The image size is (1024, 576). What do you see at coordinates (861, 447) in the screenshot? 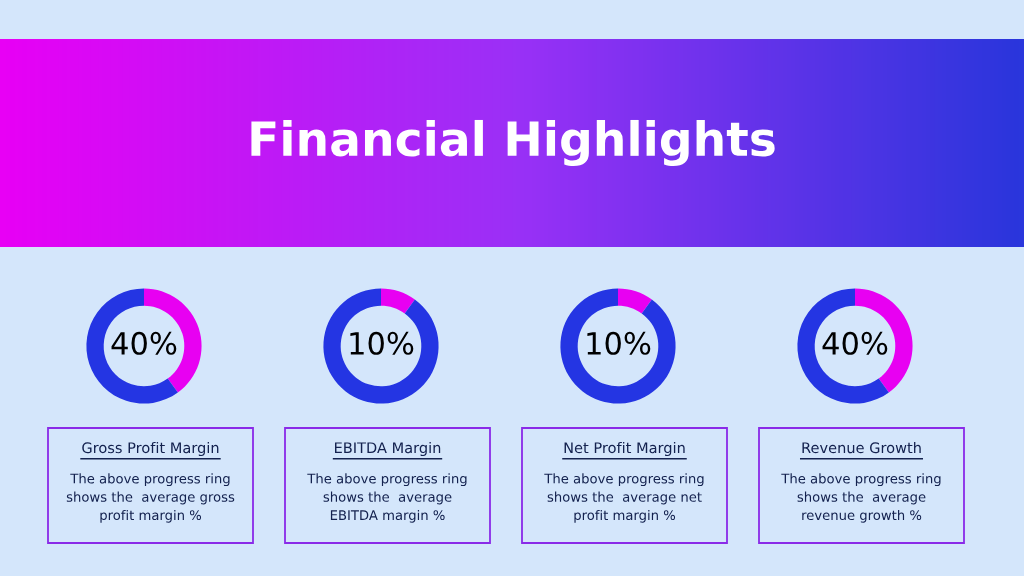
I see `text: Revenue Growth` at bounding box center [861, 447].